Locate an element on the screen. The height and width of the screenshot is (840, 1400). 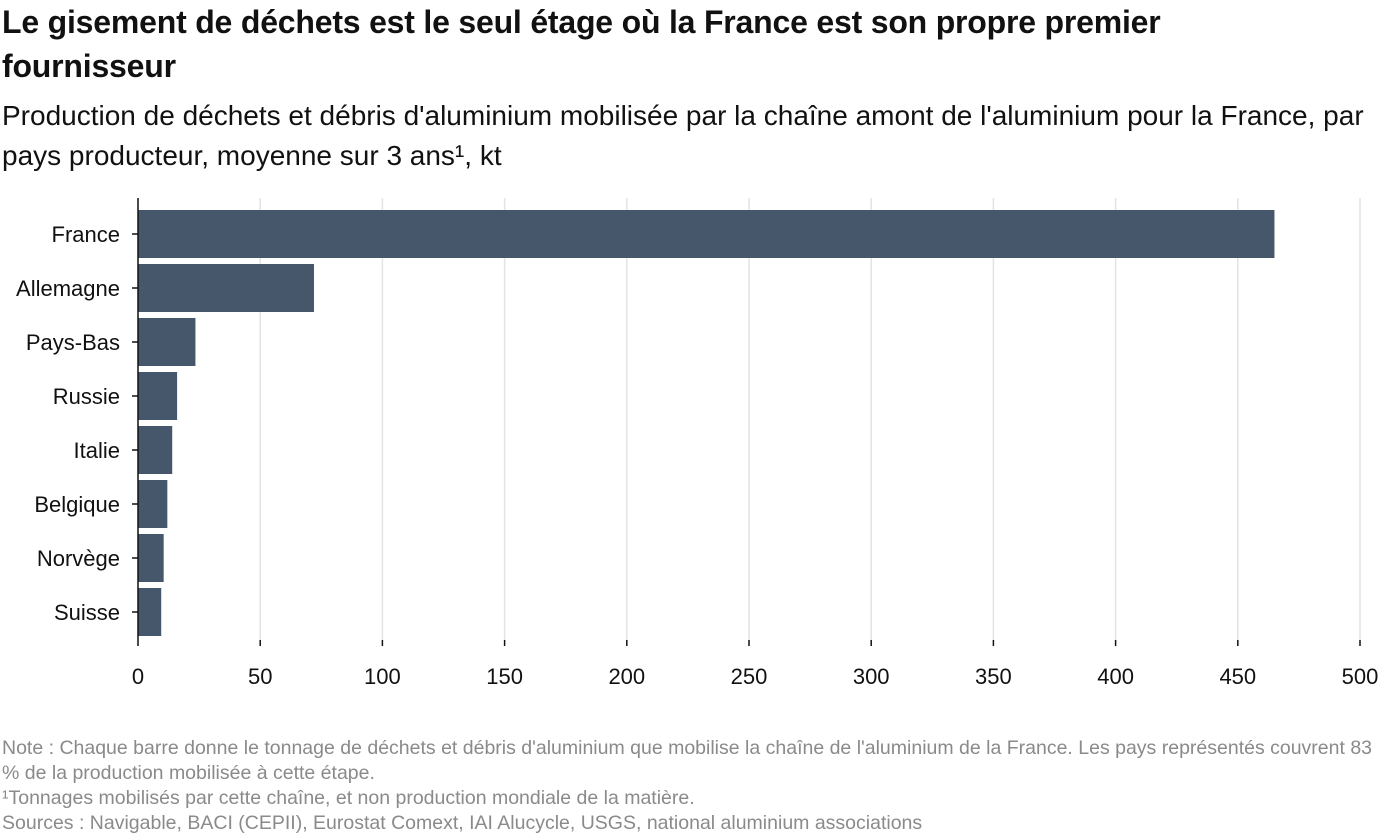
category-label: Pays-Bas is located at coordinates (73, 342).